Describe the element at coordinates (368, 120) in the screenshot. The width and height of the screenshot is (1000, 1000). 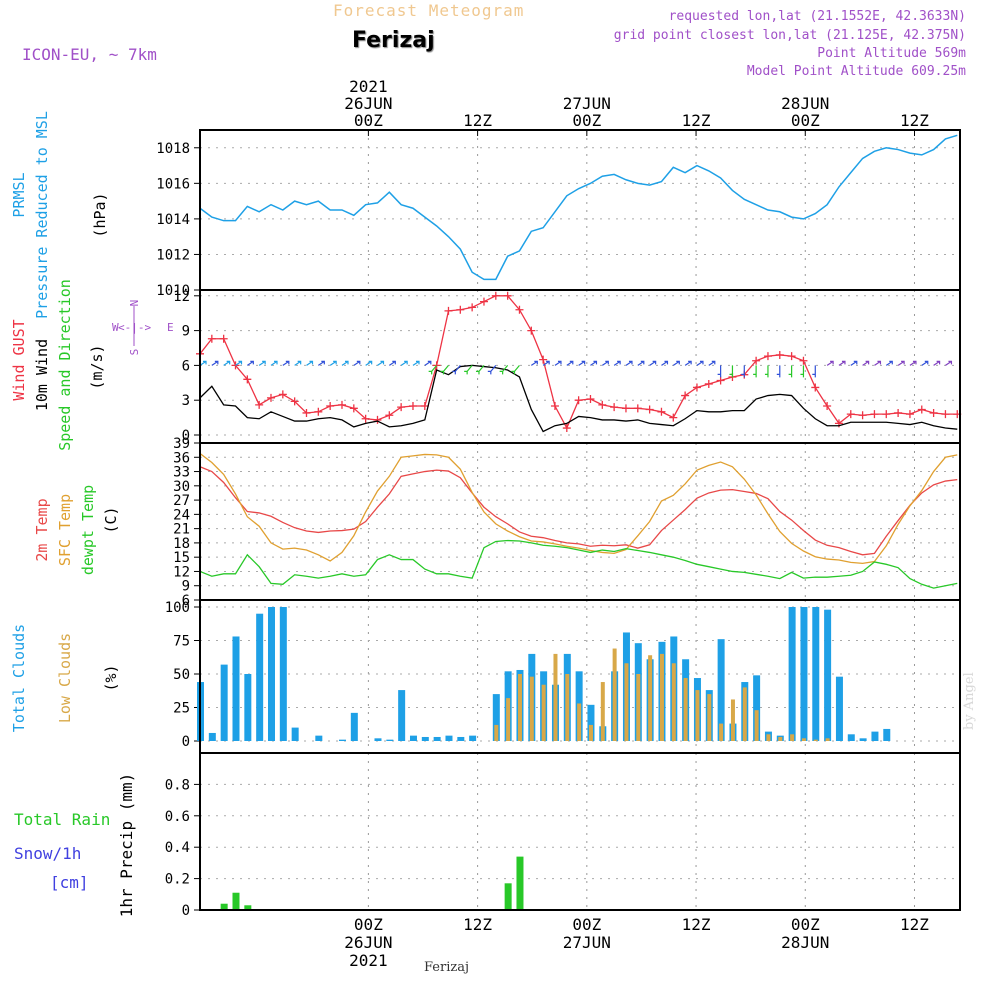
I see `top-time-label: 00Z` at that location.